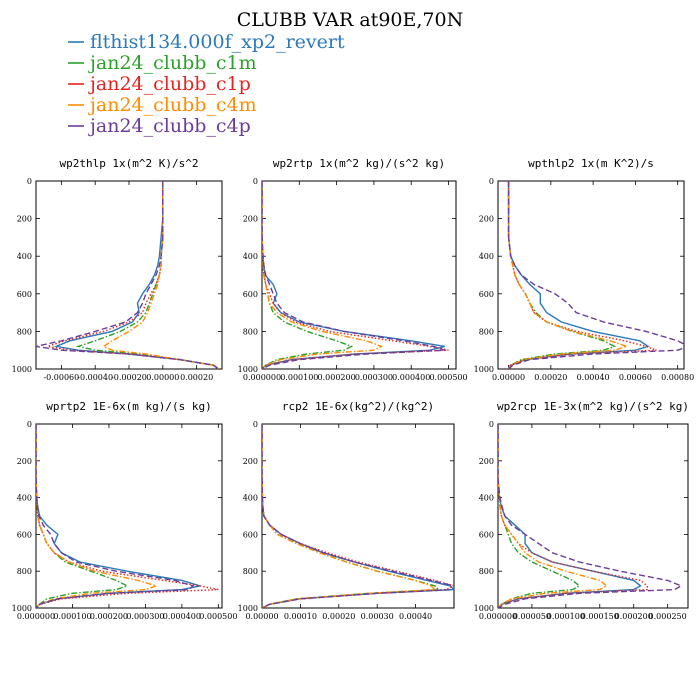 Image resolution: width=700 pixels, height=700 pixels. I want to click on main-title: CLUBB VAR at90E,70N, so click(350, 20).